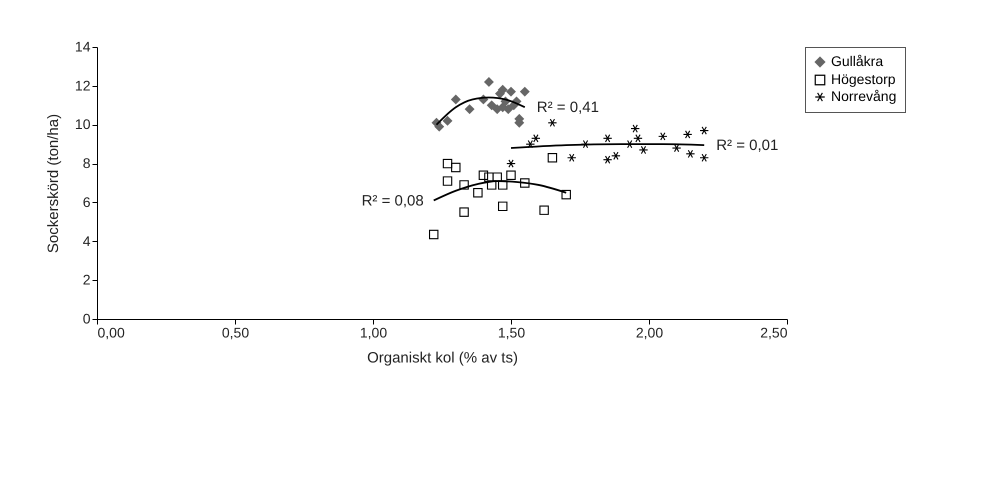 This screenshot has height=487, width=983. What do you see at coordinates (86, 163) in the screenshot?
I see `y-tick-label: 8` at bounding box center [86, 163].